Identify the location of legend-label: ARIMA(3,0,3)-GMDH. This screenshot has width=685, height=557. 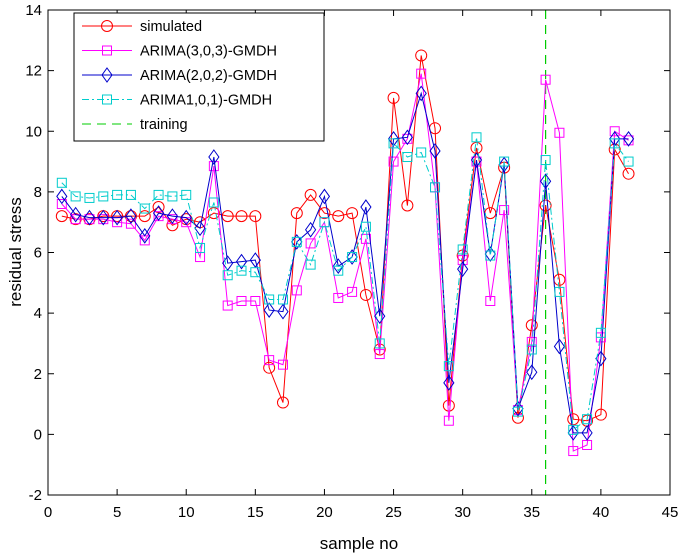
(208, 52).